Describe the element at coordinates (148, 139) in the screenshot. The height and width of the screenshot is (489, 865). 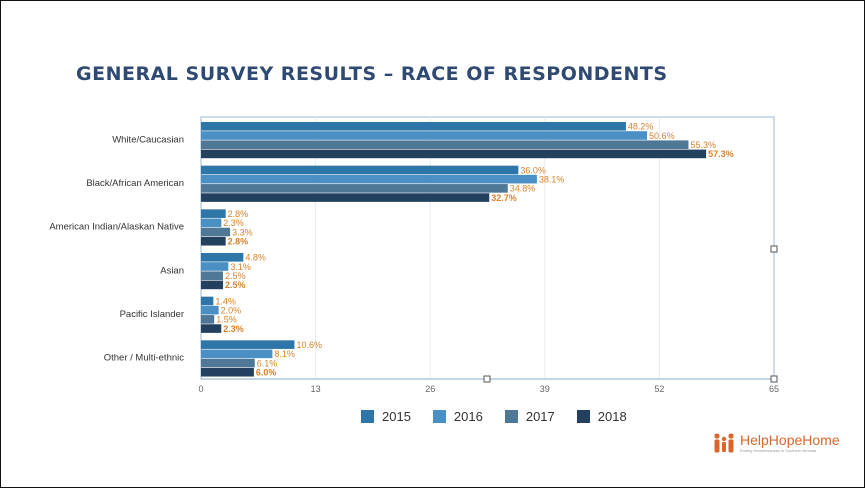
I see `category-label: White/Caucasian` at that location.